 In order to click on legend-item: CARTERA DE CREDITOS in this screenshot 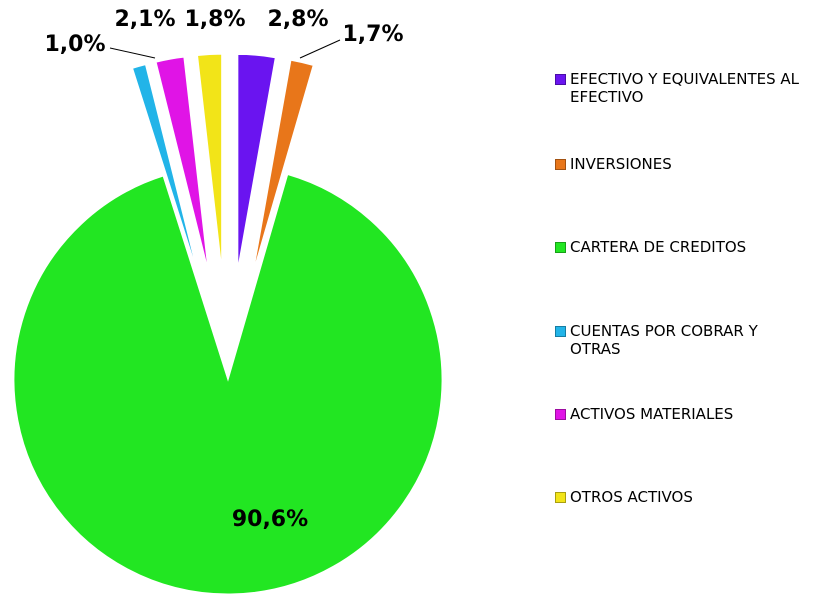, I will do `click(682, 247)`.